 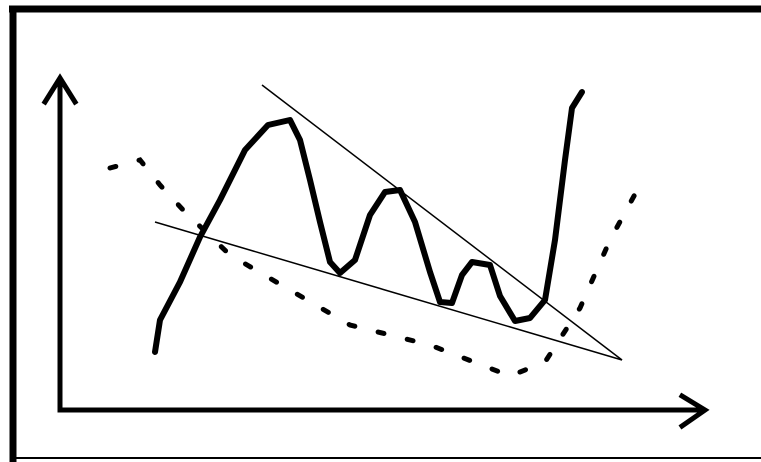 What do you see at coordinates (60, 89) in the screenshot?
I see `y-axis-arrow` at bounding box center [60, 89].